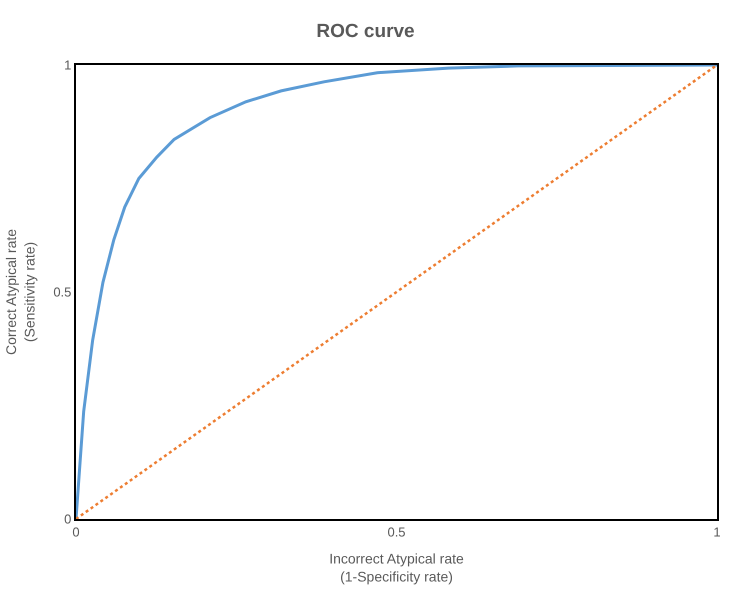 The image size is (731, 593). Describe the element at coordinates (68, 519) in the screenshot. I see `y-tick-label: 0` at that location.